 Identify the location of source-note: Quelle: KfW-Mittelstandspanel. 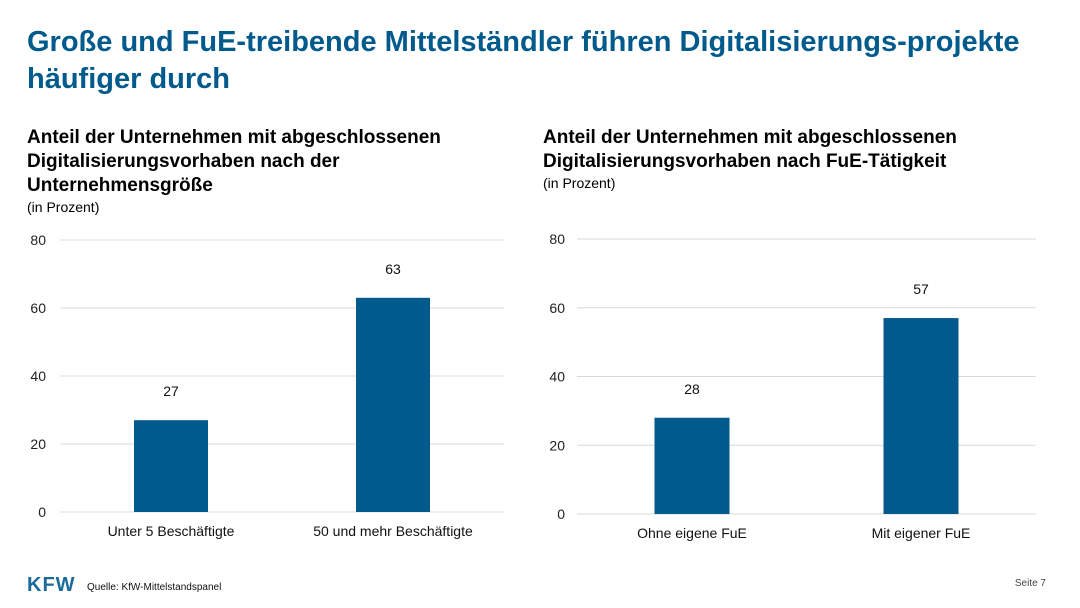
(154, 587).